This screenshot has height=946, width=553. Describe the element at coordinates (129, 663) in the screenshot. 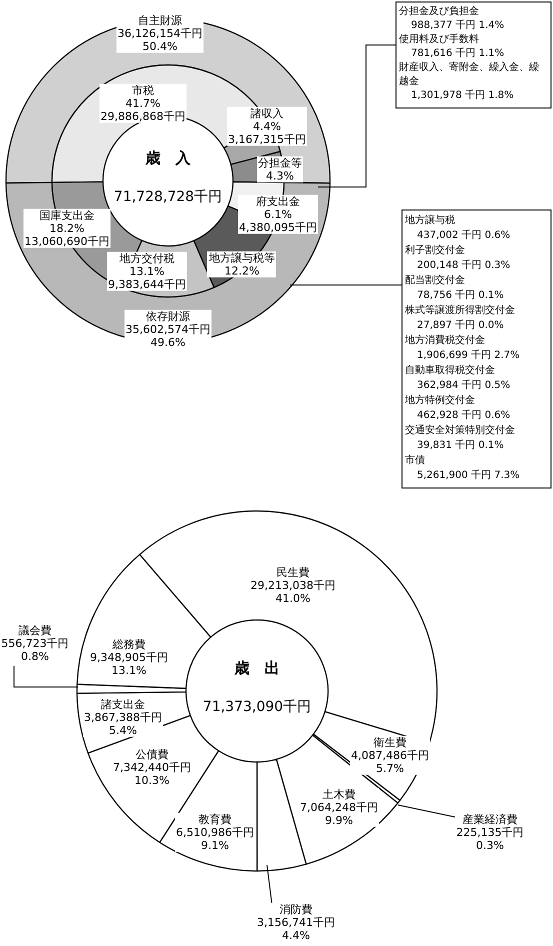

I see `data-label: 9,348,905千円 13.1%` at that location.